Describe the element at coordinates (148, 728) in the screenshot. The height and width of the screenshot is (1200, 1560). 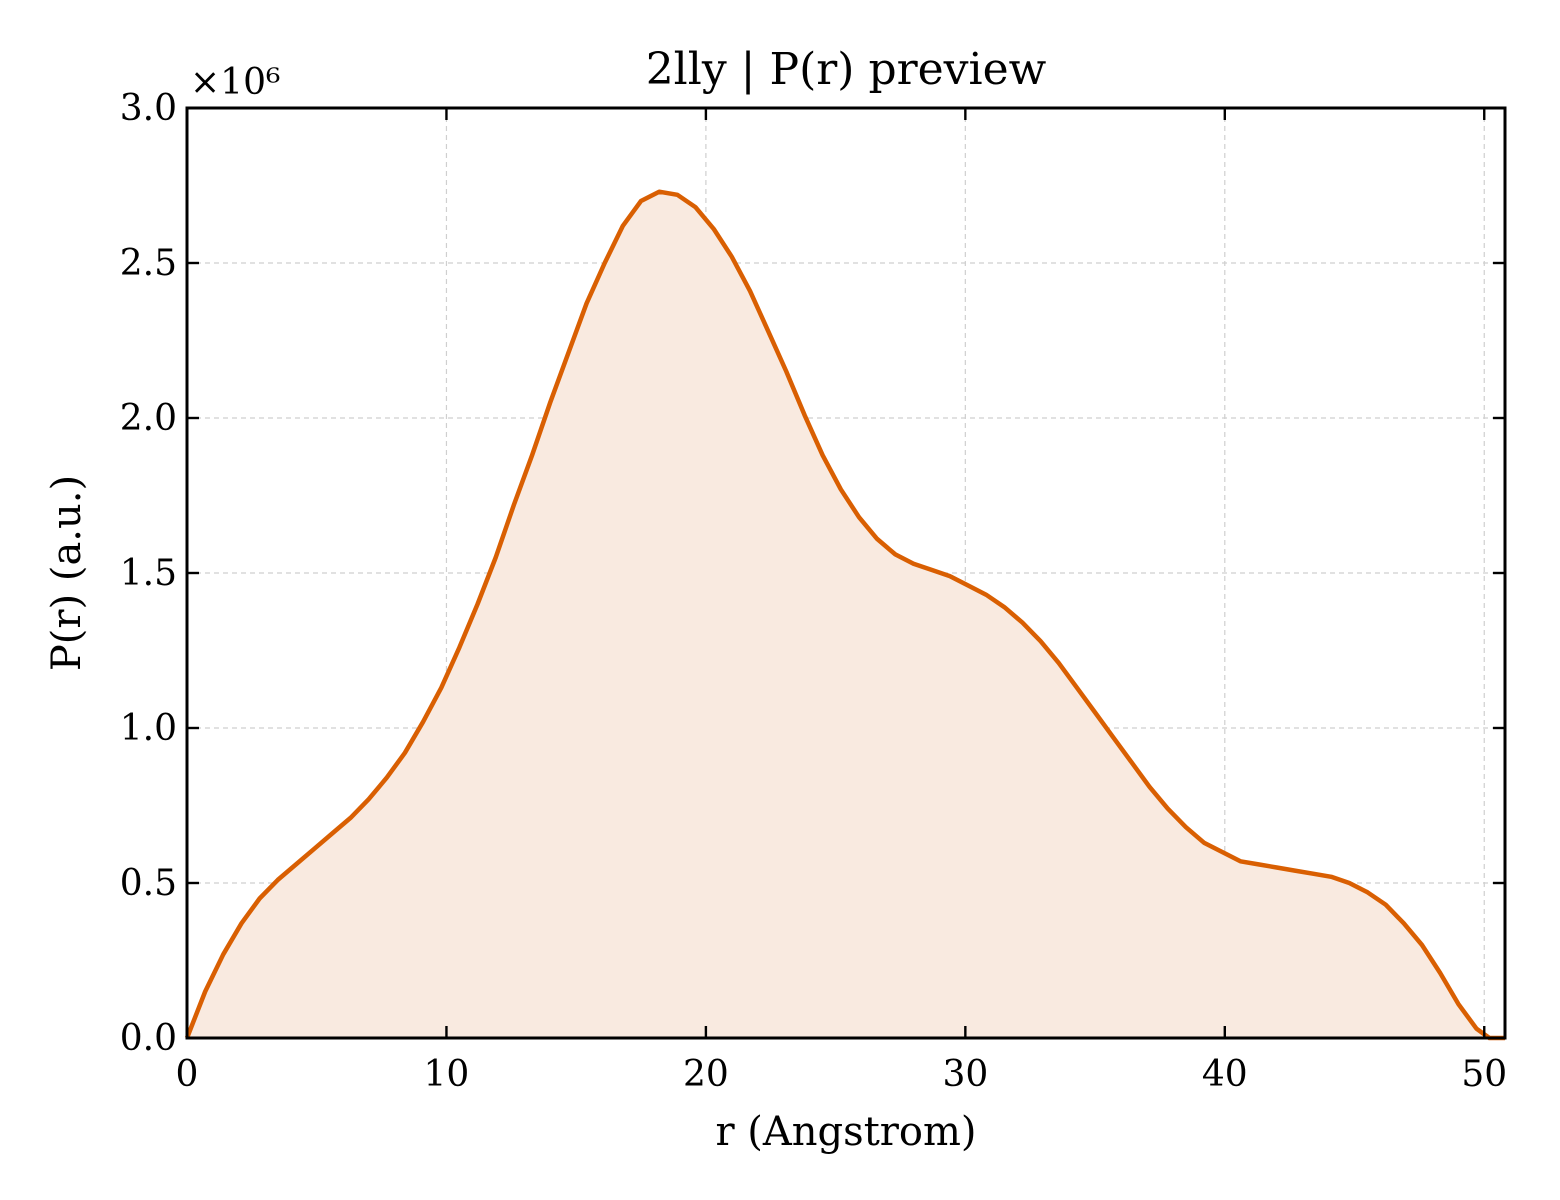
I see `y-tick-label: 1.0` at that location.